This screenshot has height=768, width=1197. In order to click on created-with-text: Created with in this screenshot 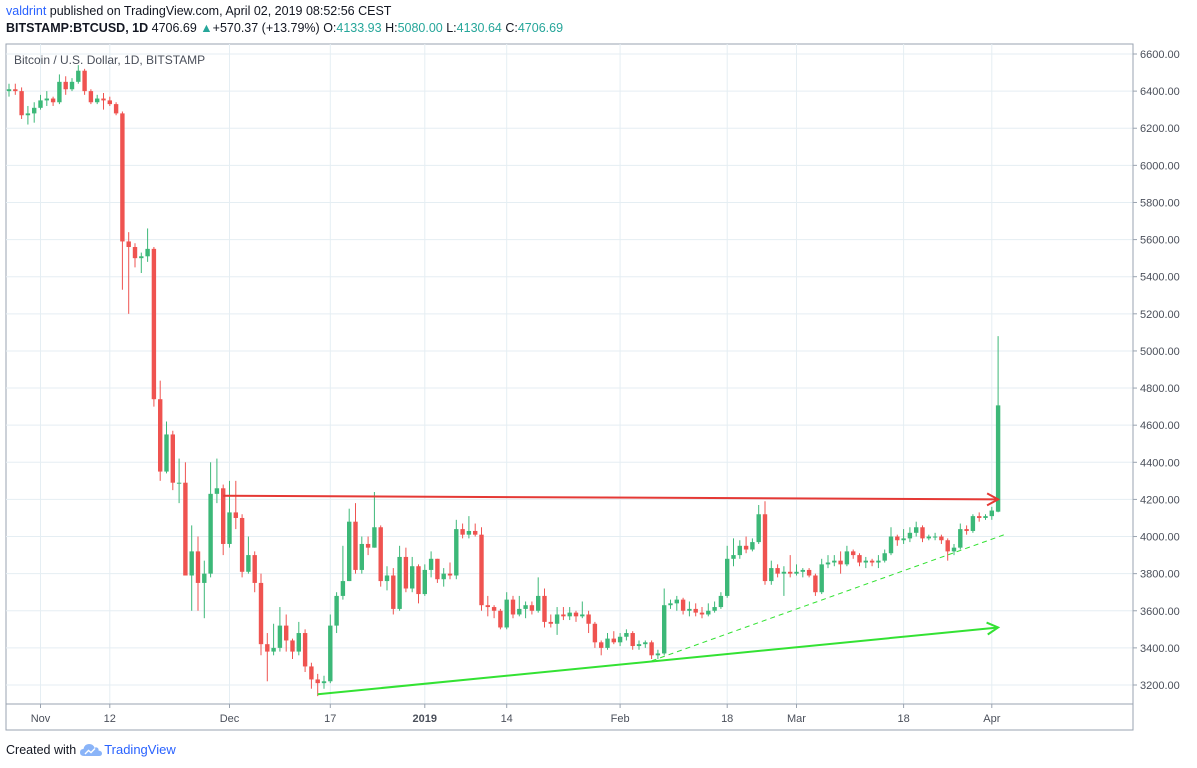, I will do `click(41, 749)`.